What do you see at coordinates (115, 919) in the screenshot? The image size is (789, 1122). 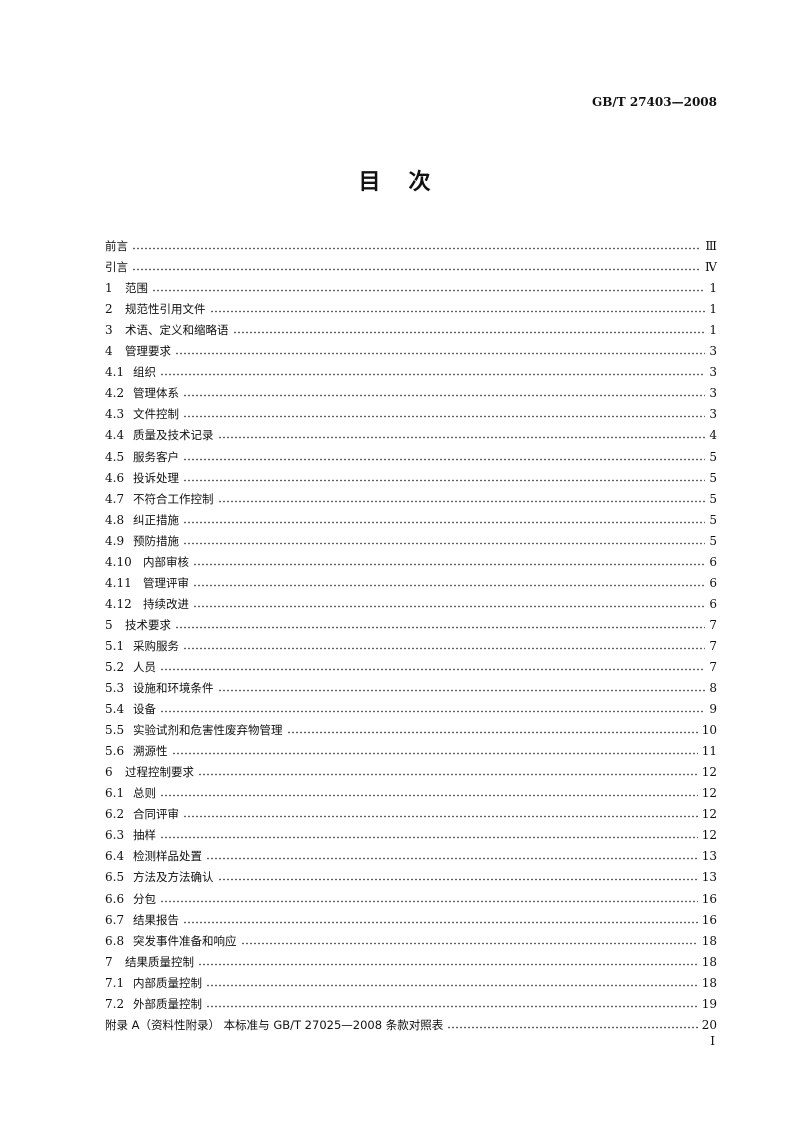 I see `toc-entry-number: 6.7` at bounding box center [115, 919].